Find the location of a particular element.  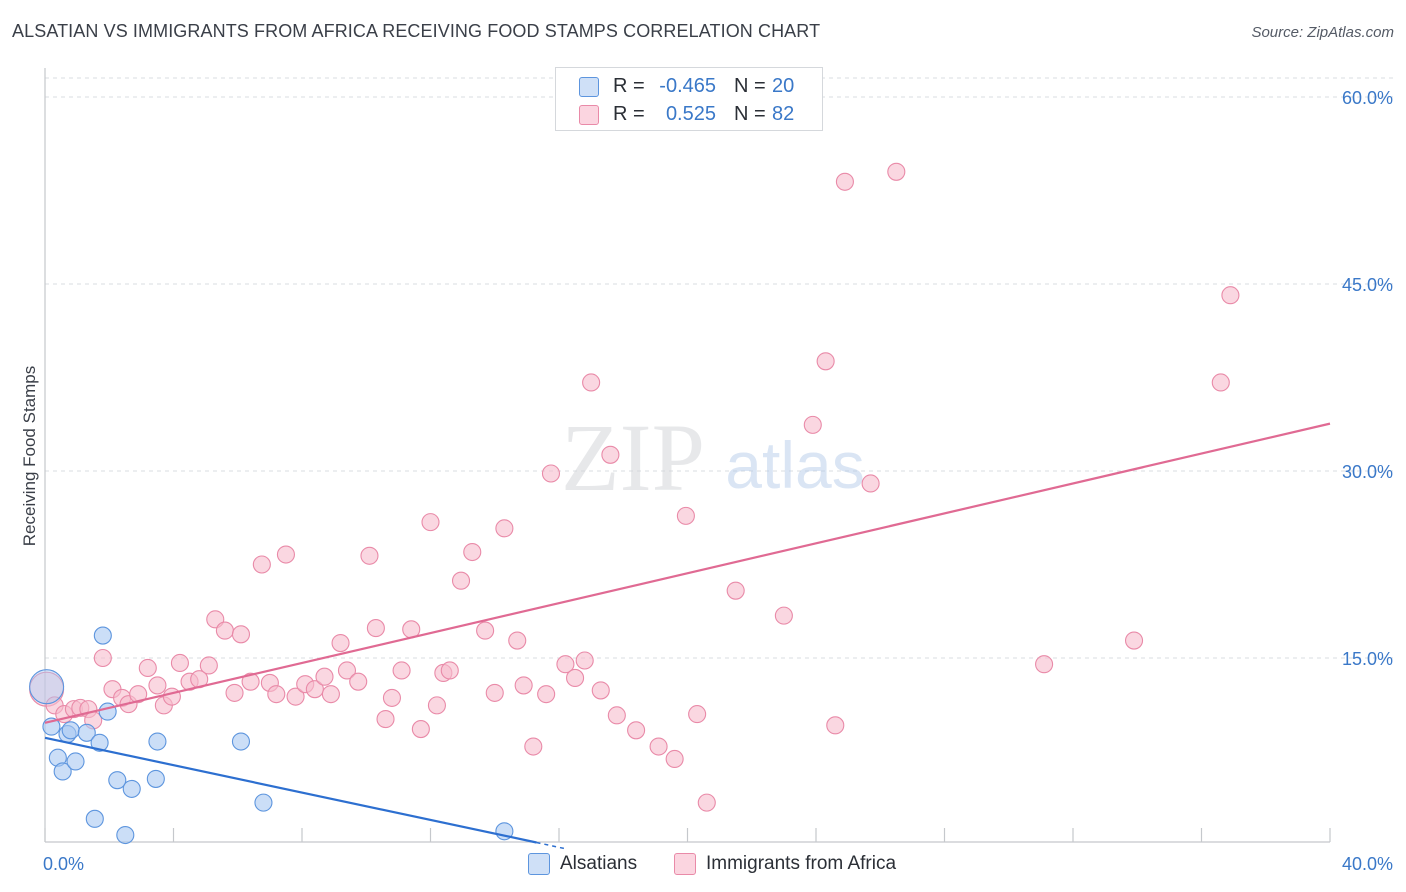

x-tick-label: 0.0% is located at coordinates (63, 864).